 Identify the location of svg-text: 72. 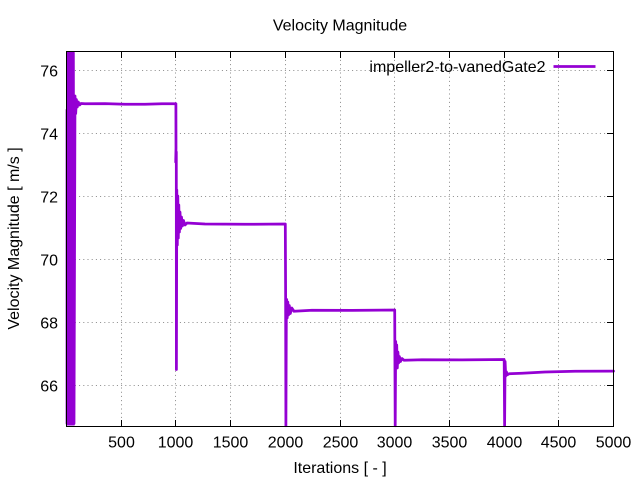
(49, 197).